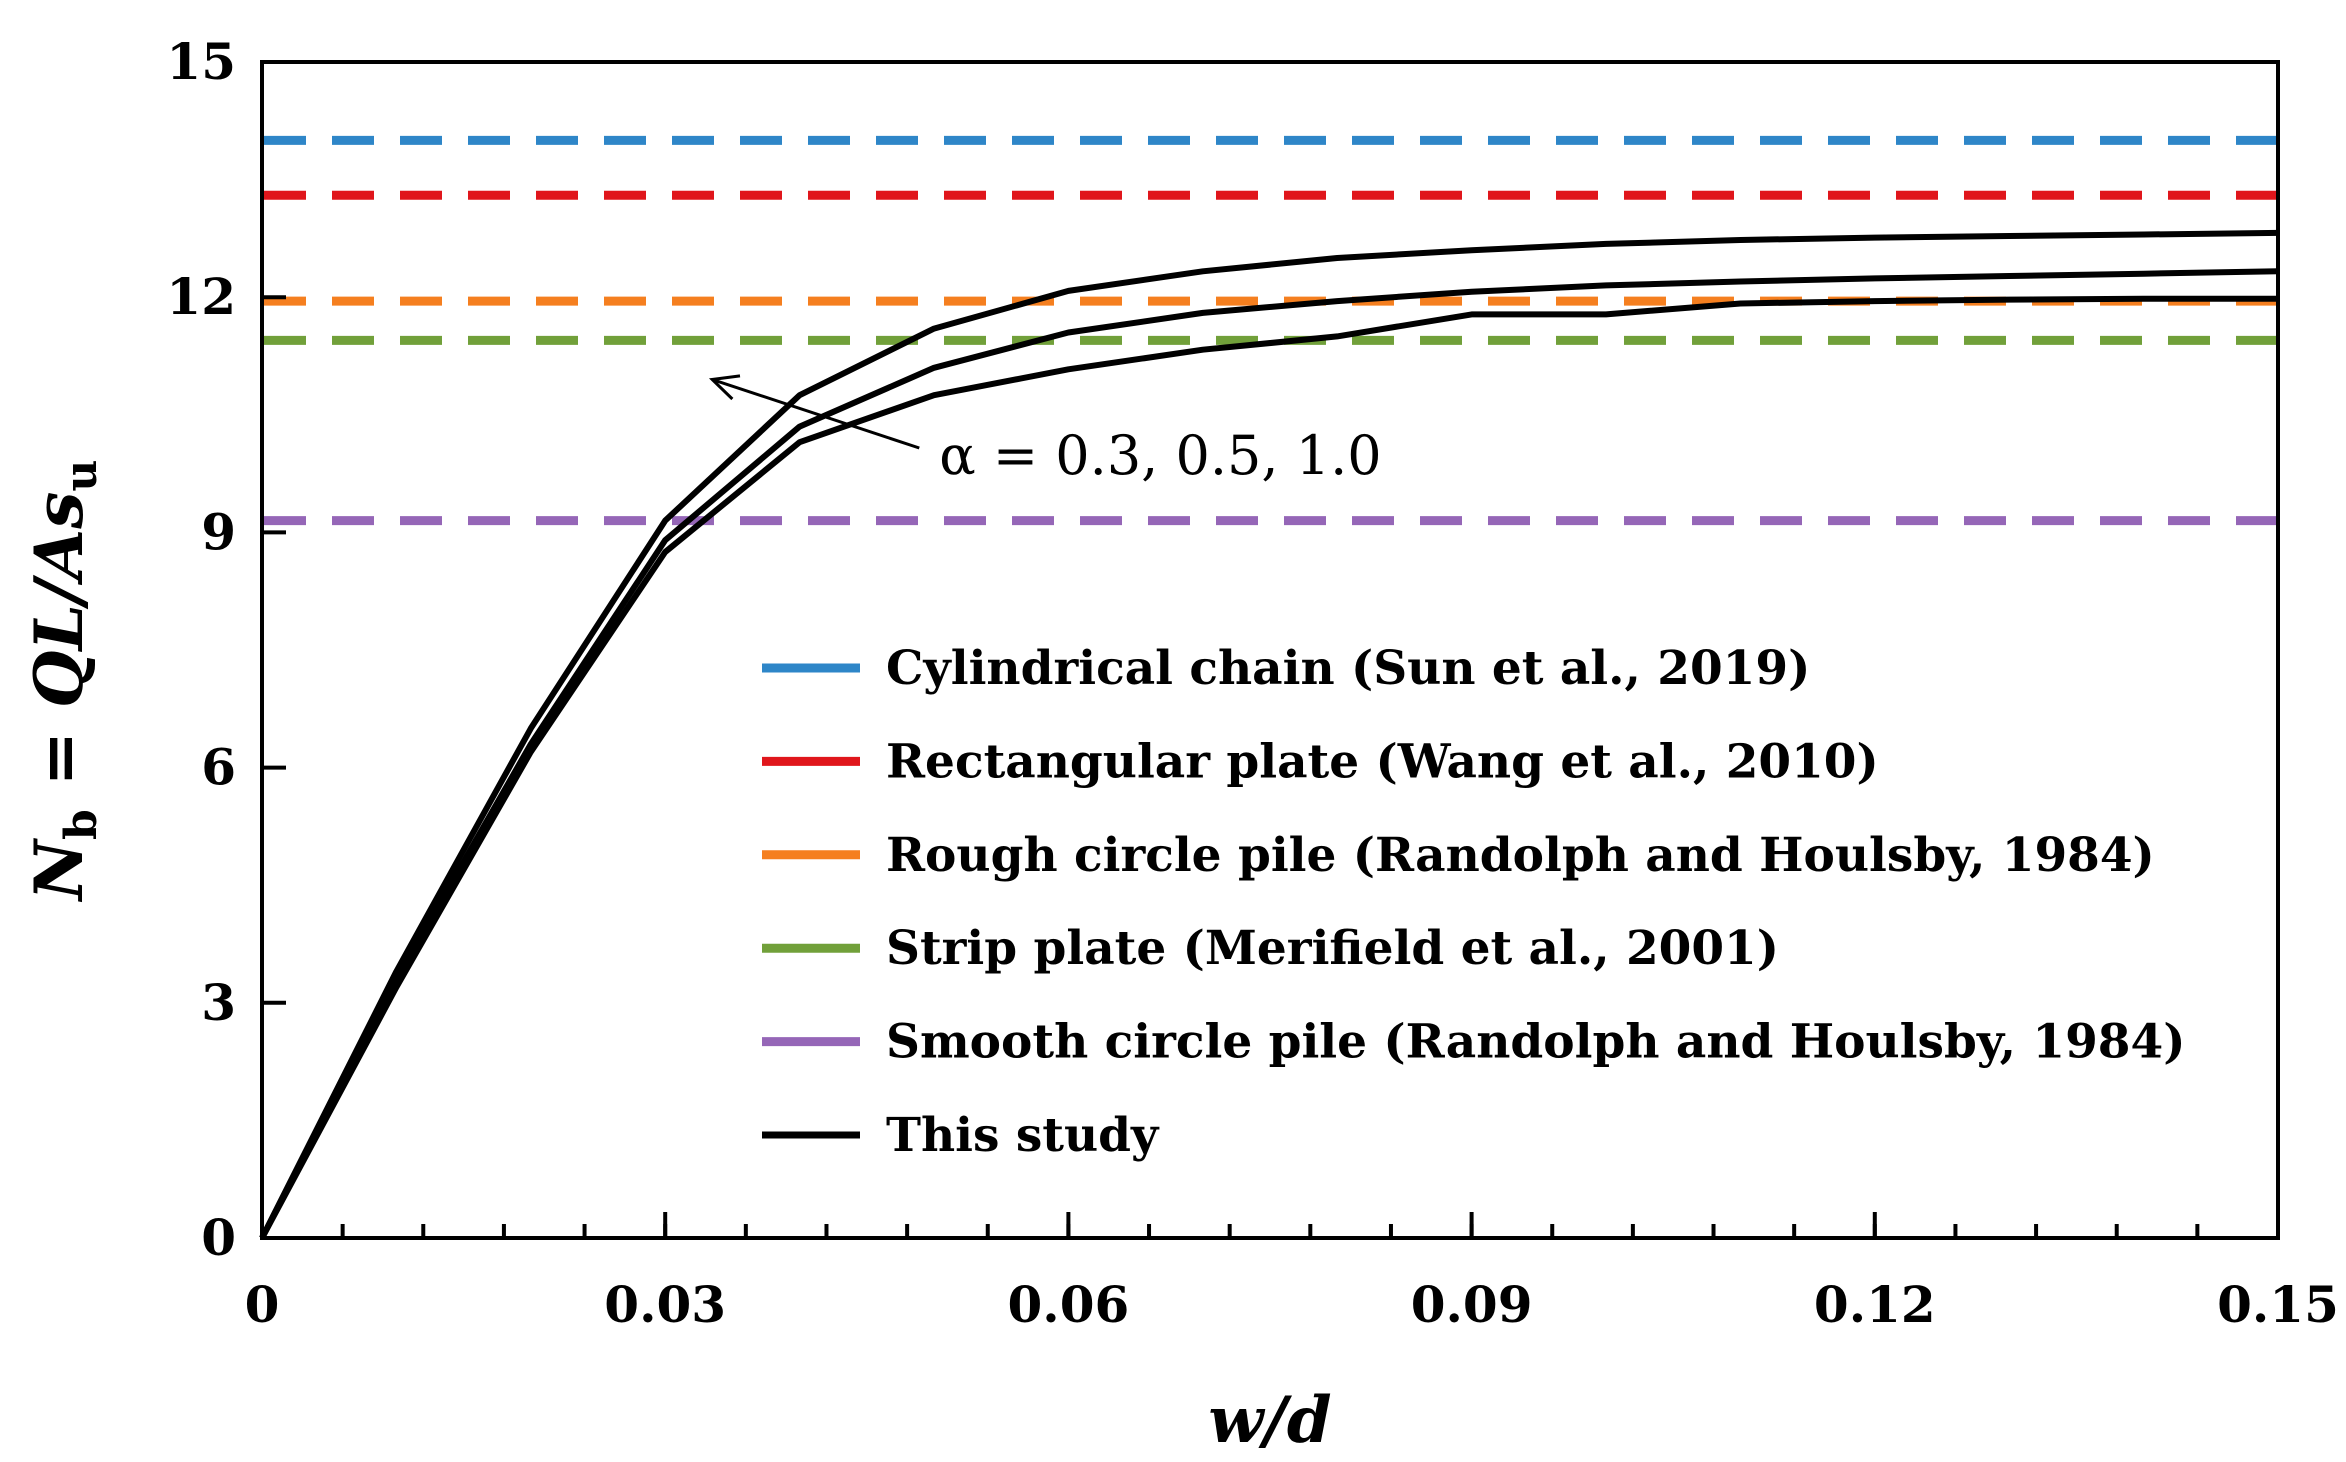 The height and width of the screenshot is (1462, 2346). Describe the element at coordinates (81, 824) in the screenshot. I see `y-axis-title-symbol-sub: b` at that location.